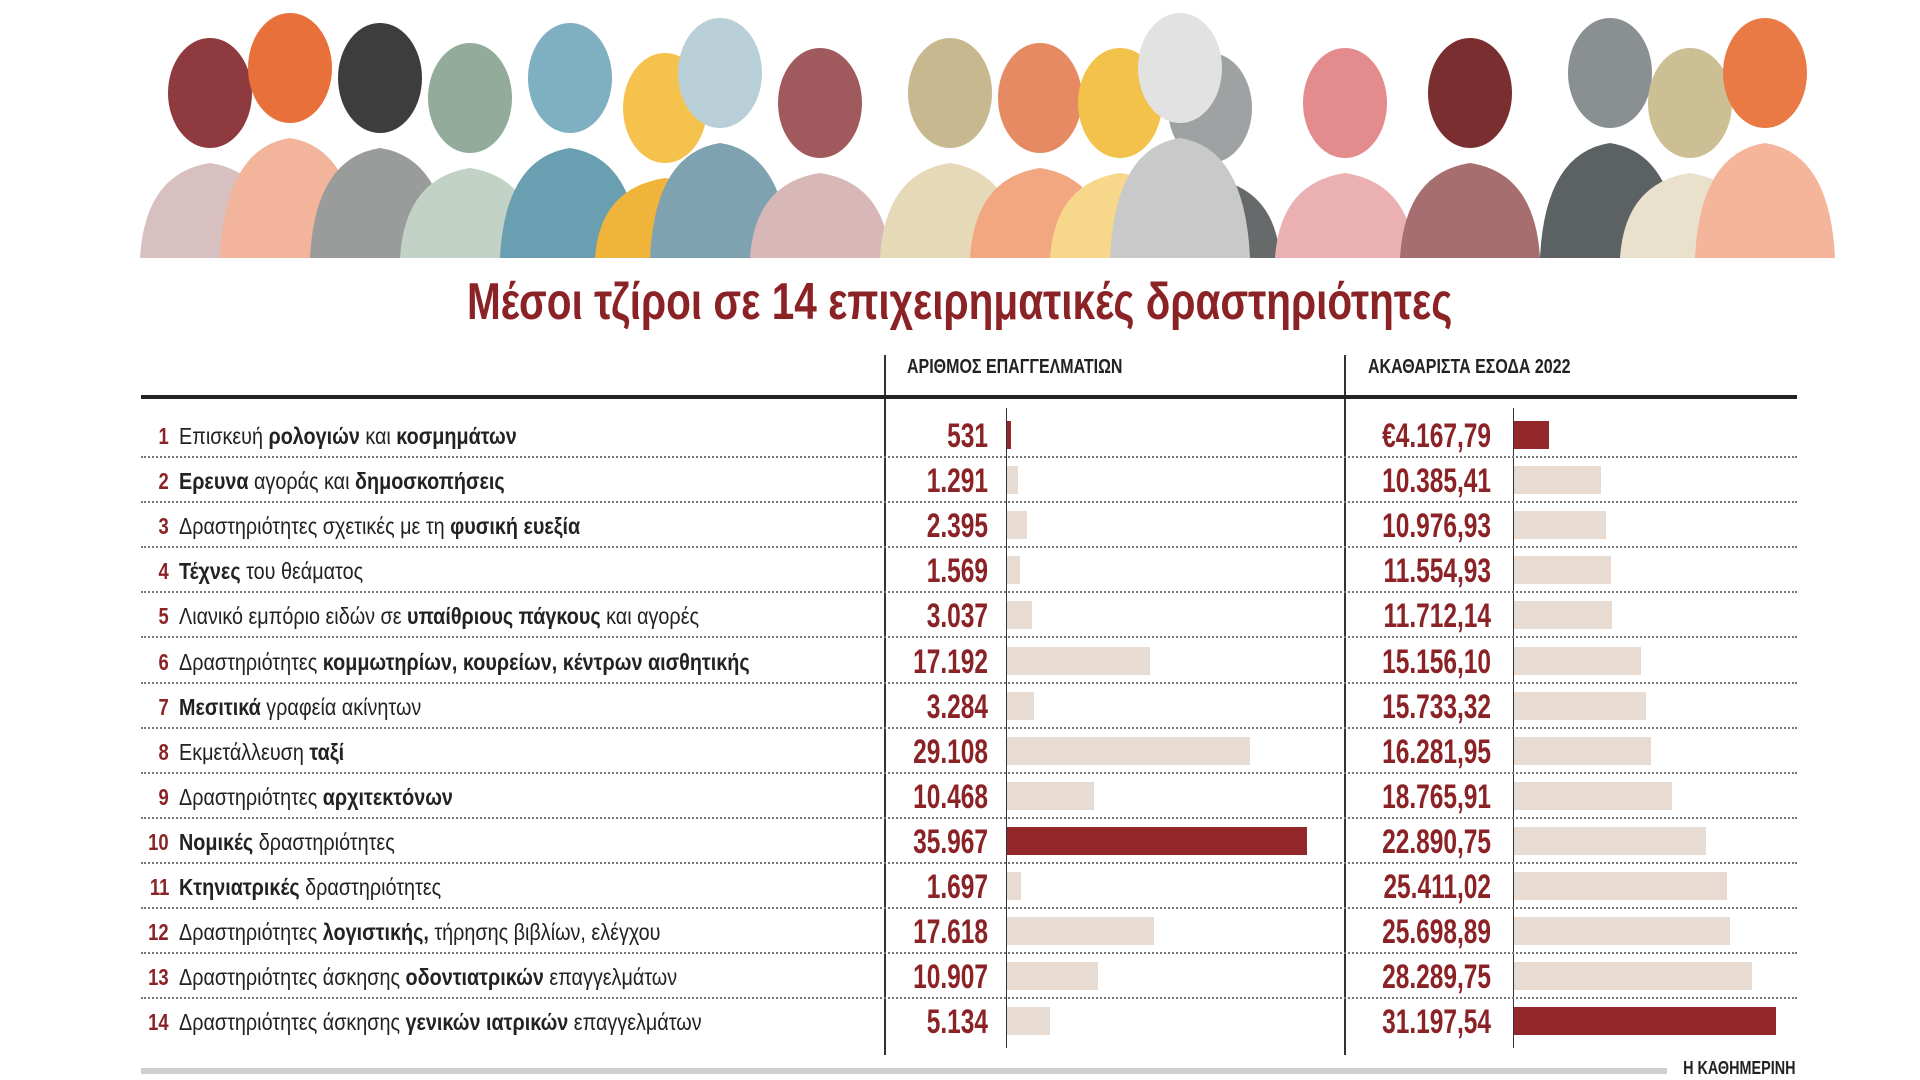  Describe the element at coordinates (1739, 1068) in the screenshot. I see `source-credit: Η ΚΑΘΗΜΕΡΙΝΗ` at that location.